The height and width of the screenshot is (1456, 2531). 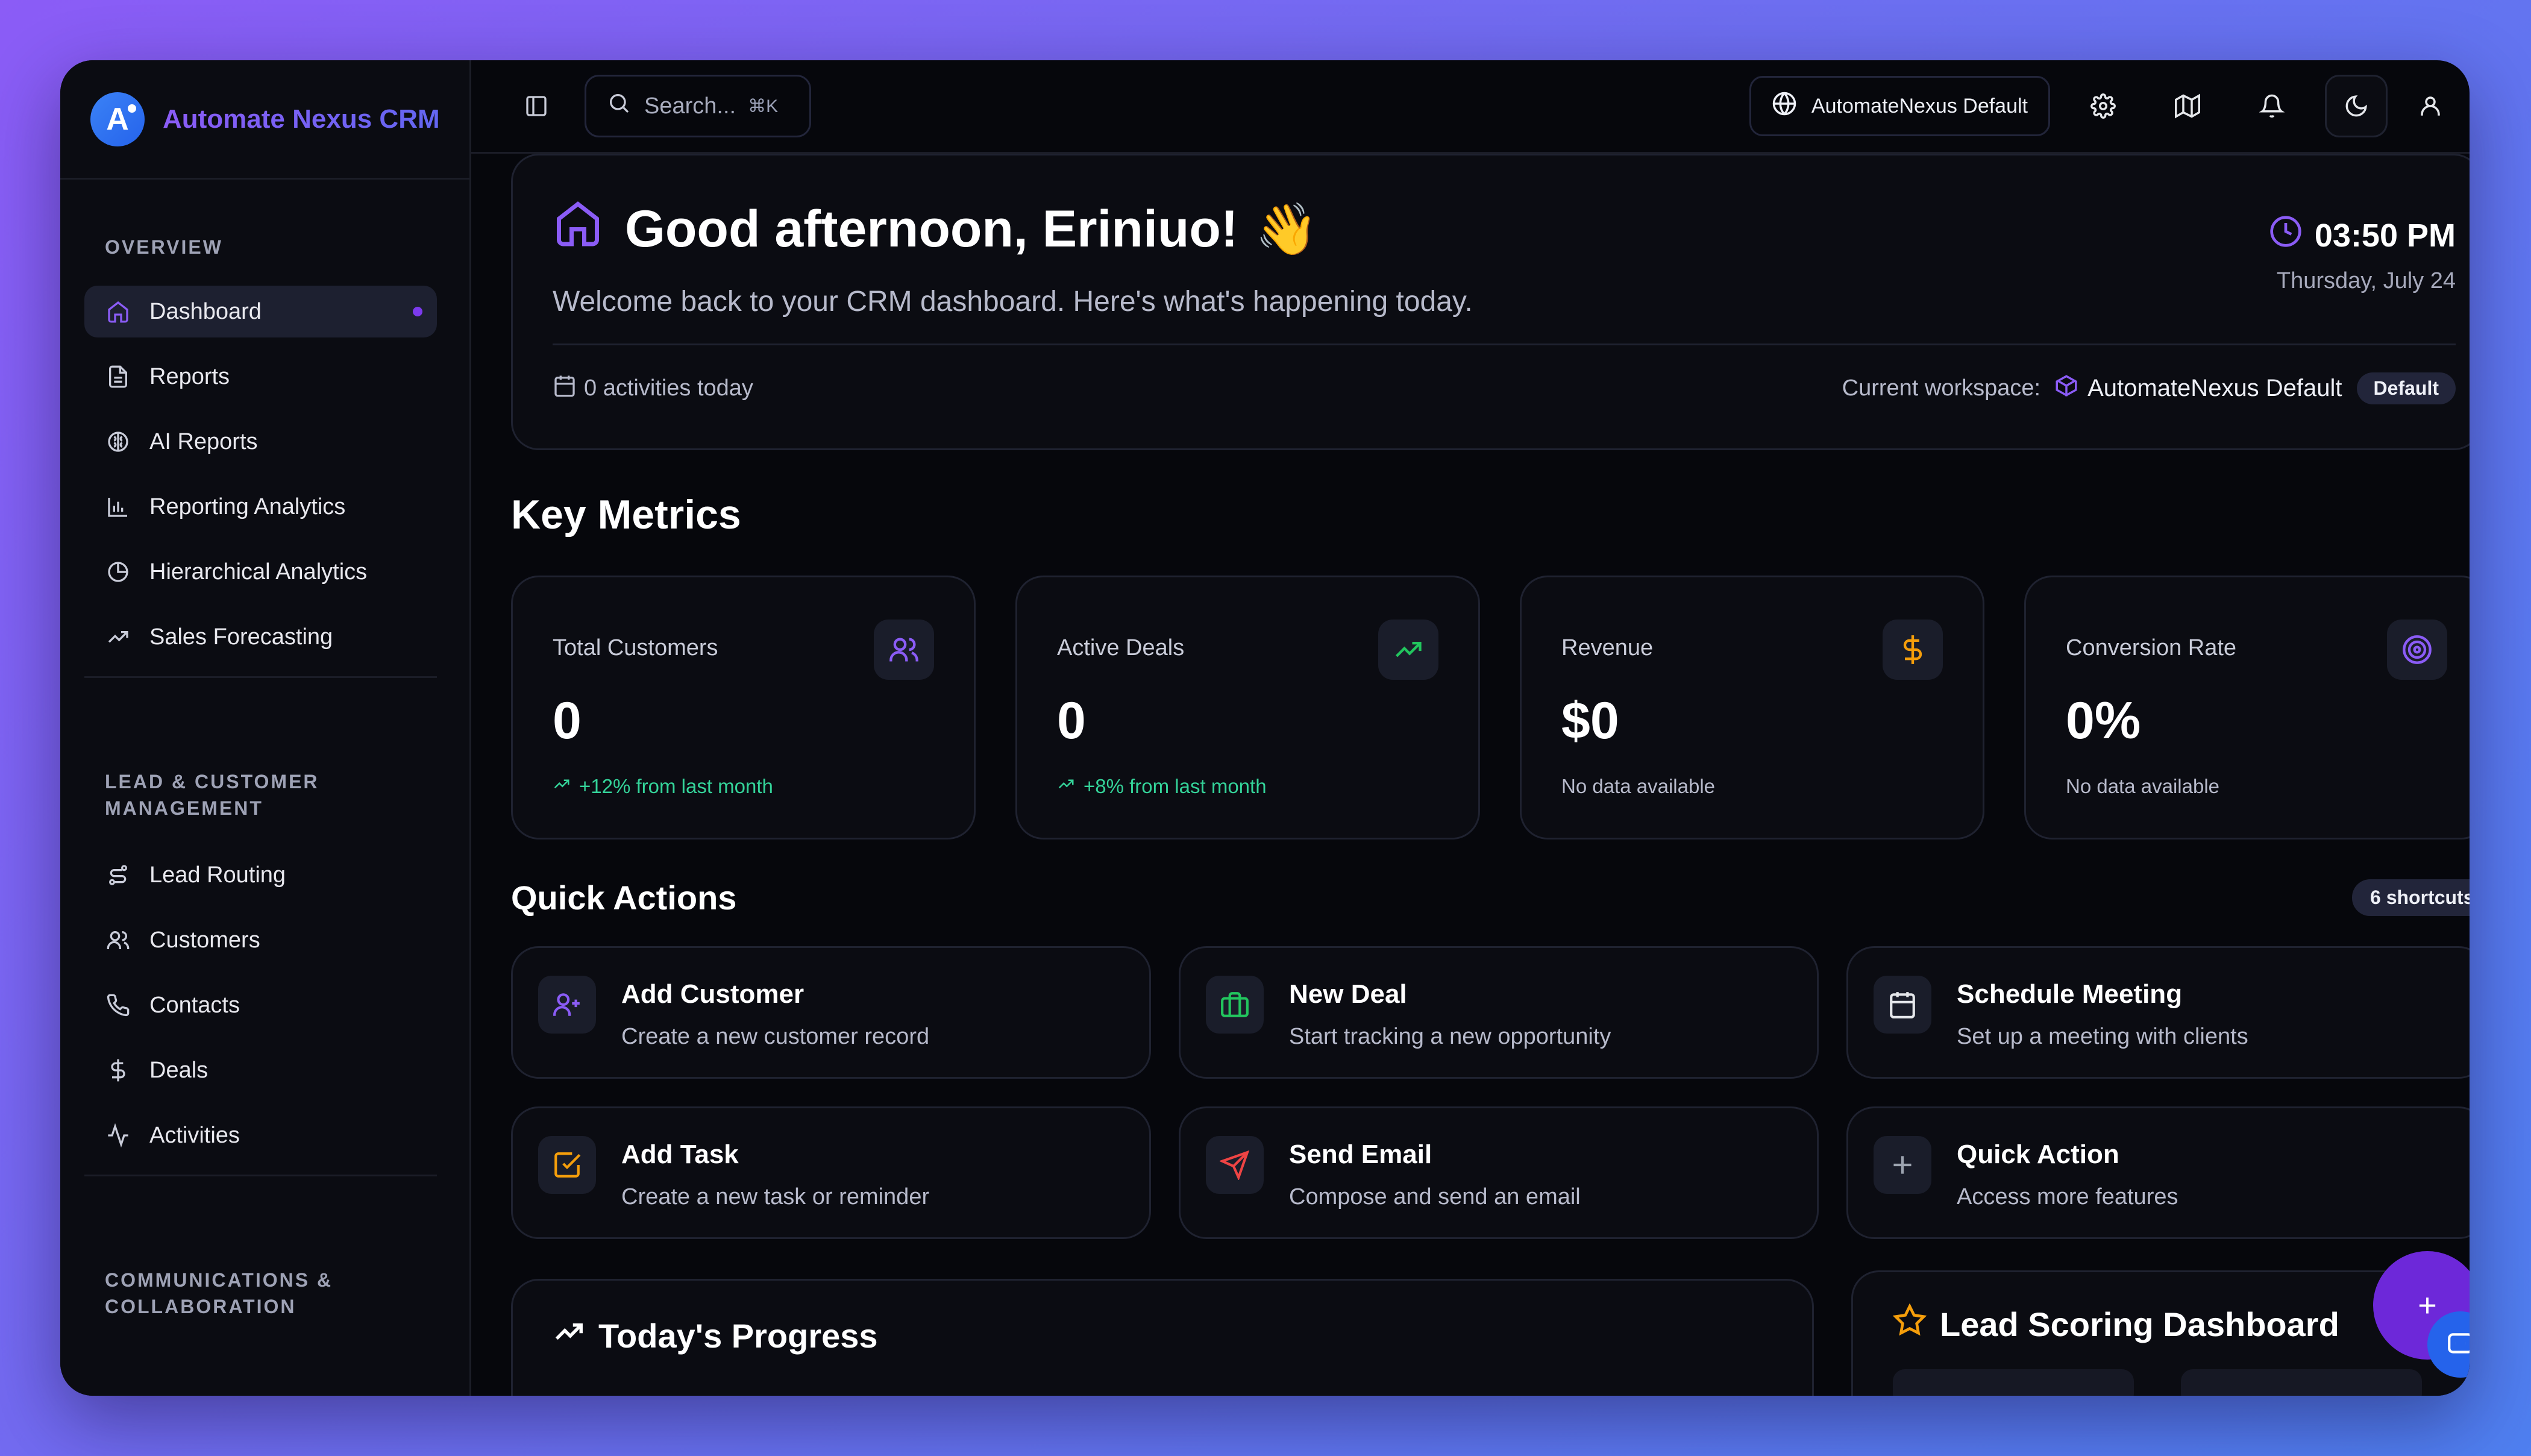 What do you see at coordinates (567, 1165) in the screenshot?
I see `check-square-icon` at bounding box center [567, 1165].